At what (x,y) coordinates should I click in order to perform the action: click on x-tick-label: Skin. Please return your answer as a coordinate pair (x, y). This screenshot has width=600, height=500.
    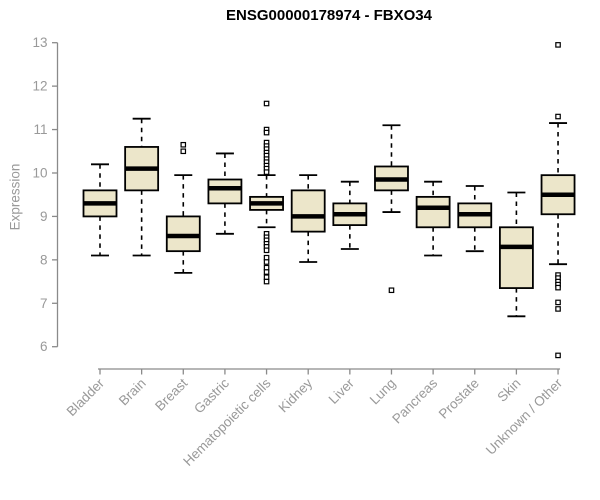
    Looking at the image, I should click on (508, 390).